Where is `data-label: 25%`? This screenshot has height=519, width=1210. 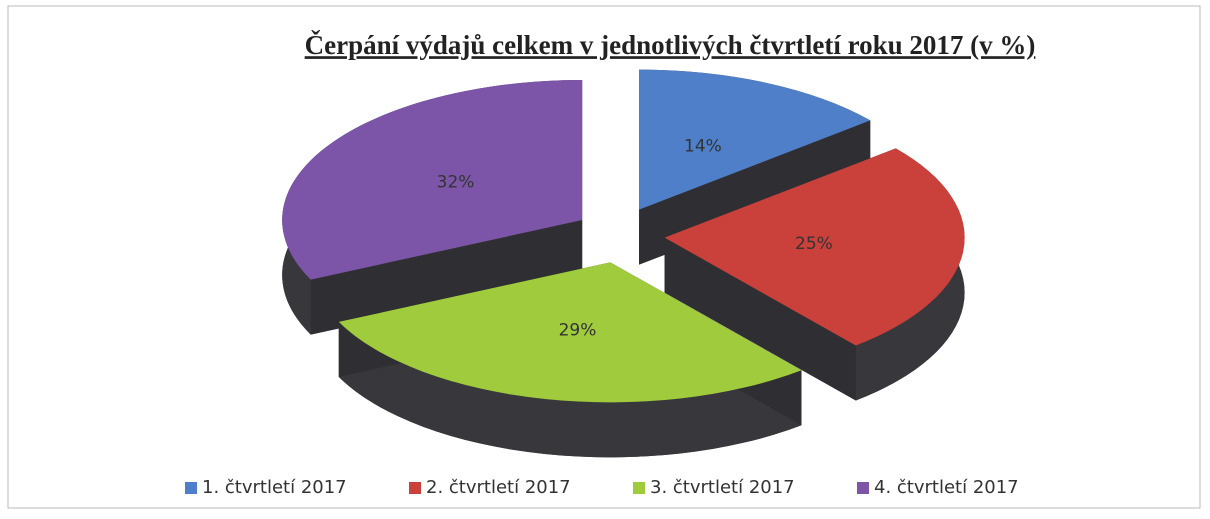
data-label: 25% is located at coordinates (814, 244).